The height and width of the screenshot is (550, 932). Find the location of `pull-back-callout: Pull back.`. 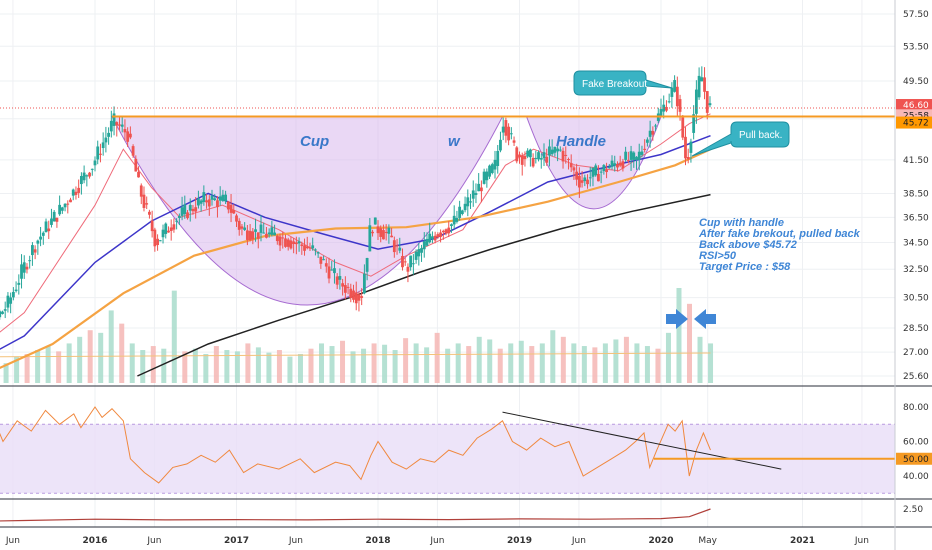

pull-back-callout: Pull back. is located at coordinates (740, 139).